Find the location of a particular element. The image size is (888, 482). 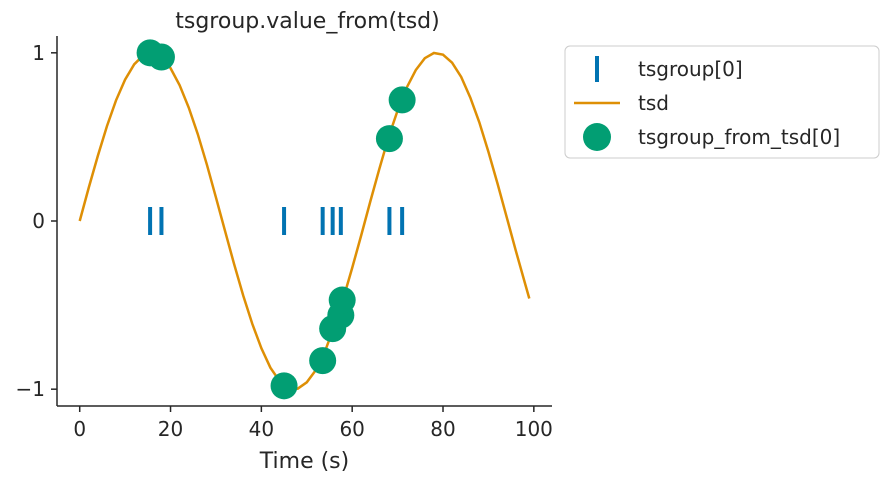

legend-marker-icon is located at coordinates (597, 137).